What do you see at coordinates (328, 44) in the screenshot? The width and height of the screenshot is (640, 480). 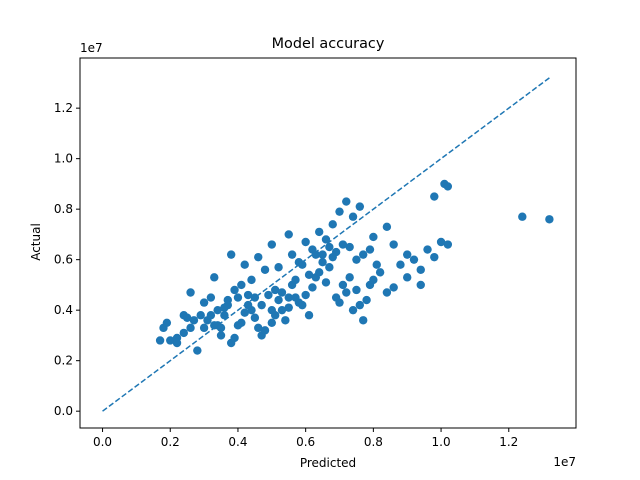 I see `chart-title: Model accuracy` at bounding box center [328, 44].